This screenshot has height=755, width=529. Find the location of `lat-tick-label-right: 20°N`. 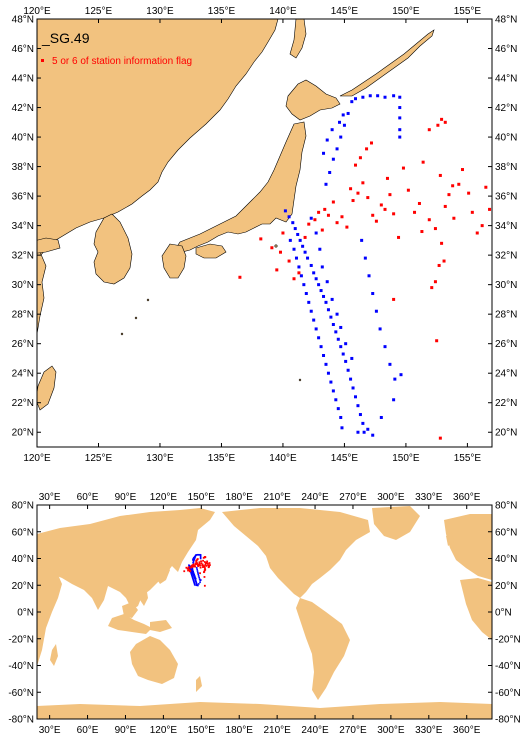

lat-tick-label-right: 20°N is located at coordinates (506, 586).